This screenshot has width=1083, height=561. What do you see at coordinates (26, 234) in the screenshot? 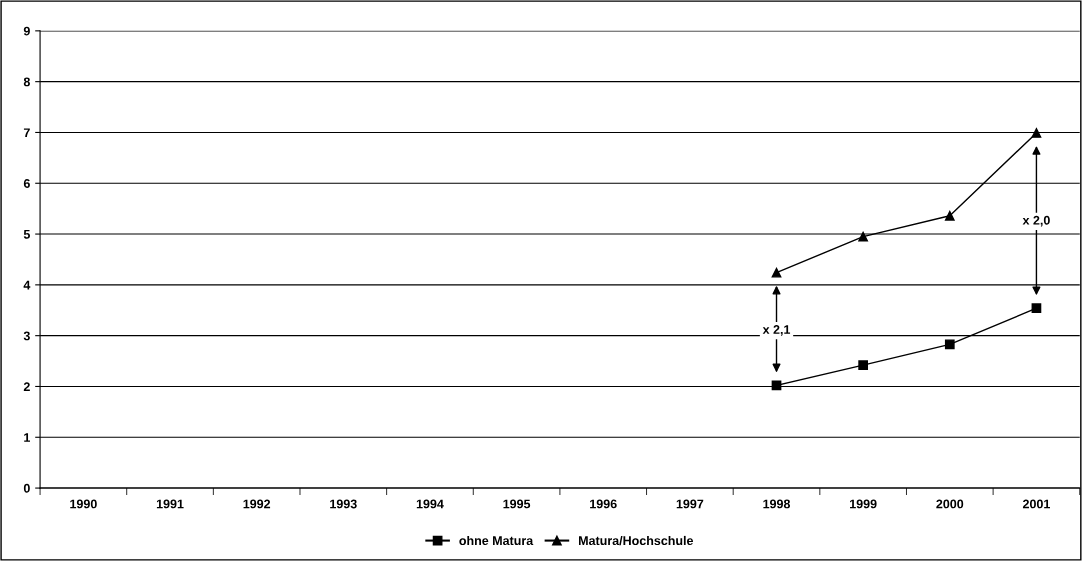
I see `y-tick-label: 5` at bounding box center [26, 234].